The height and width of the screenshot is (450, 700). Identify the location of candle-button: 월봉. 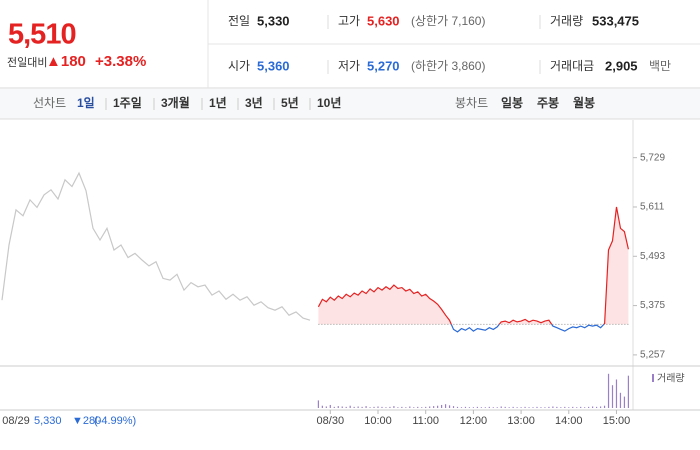
(584, 102).